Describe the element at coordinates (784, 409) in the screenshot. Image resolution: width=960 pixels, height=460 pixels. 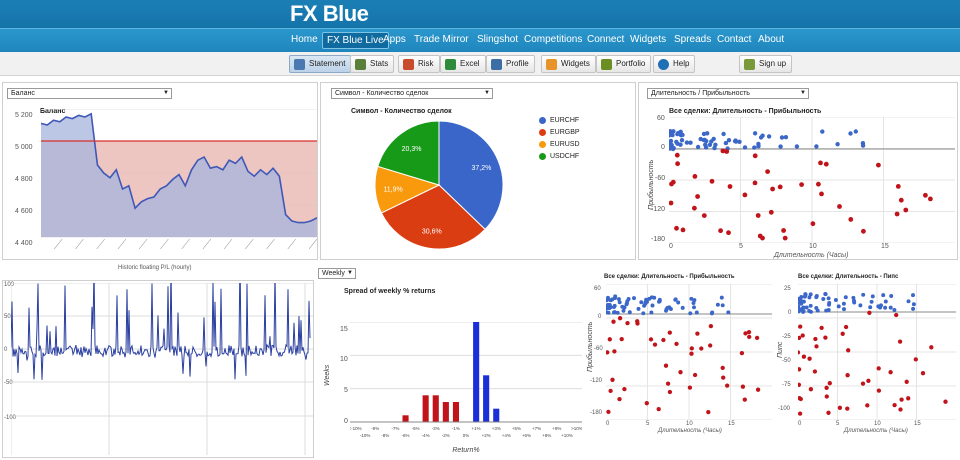
I see `ytick: -100` at that location.